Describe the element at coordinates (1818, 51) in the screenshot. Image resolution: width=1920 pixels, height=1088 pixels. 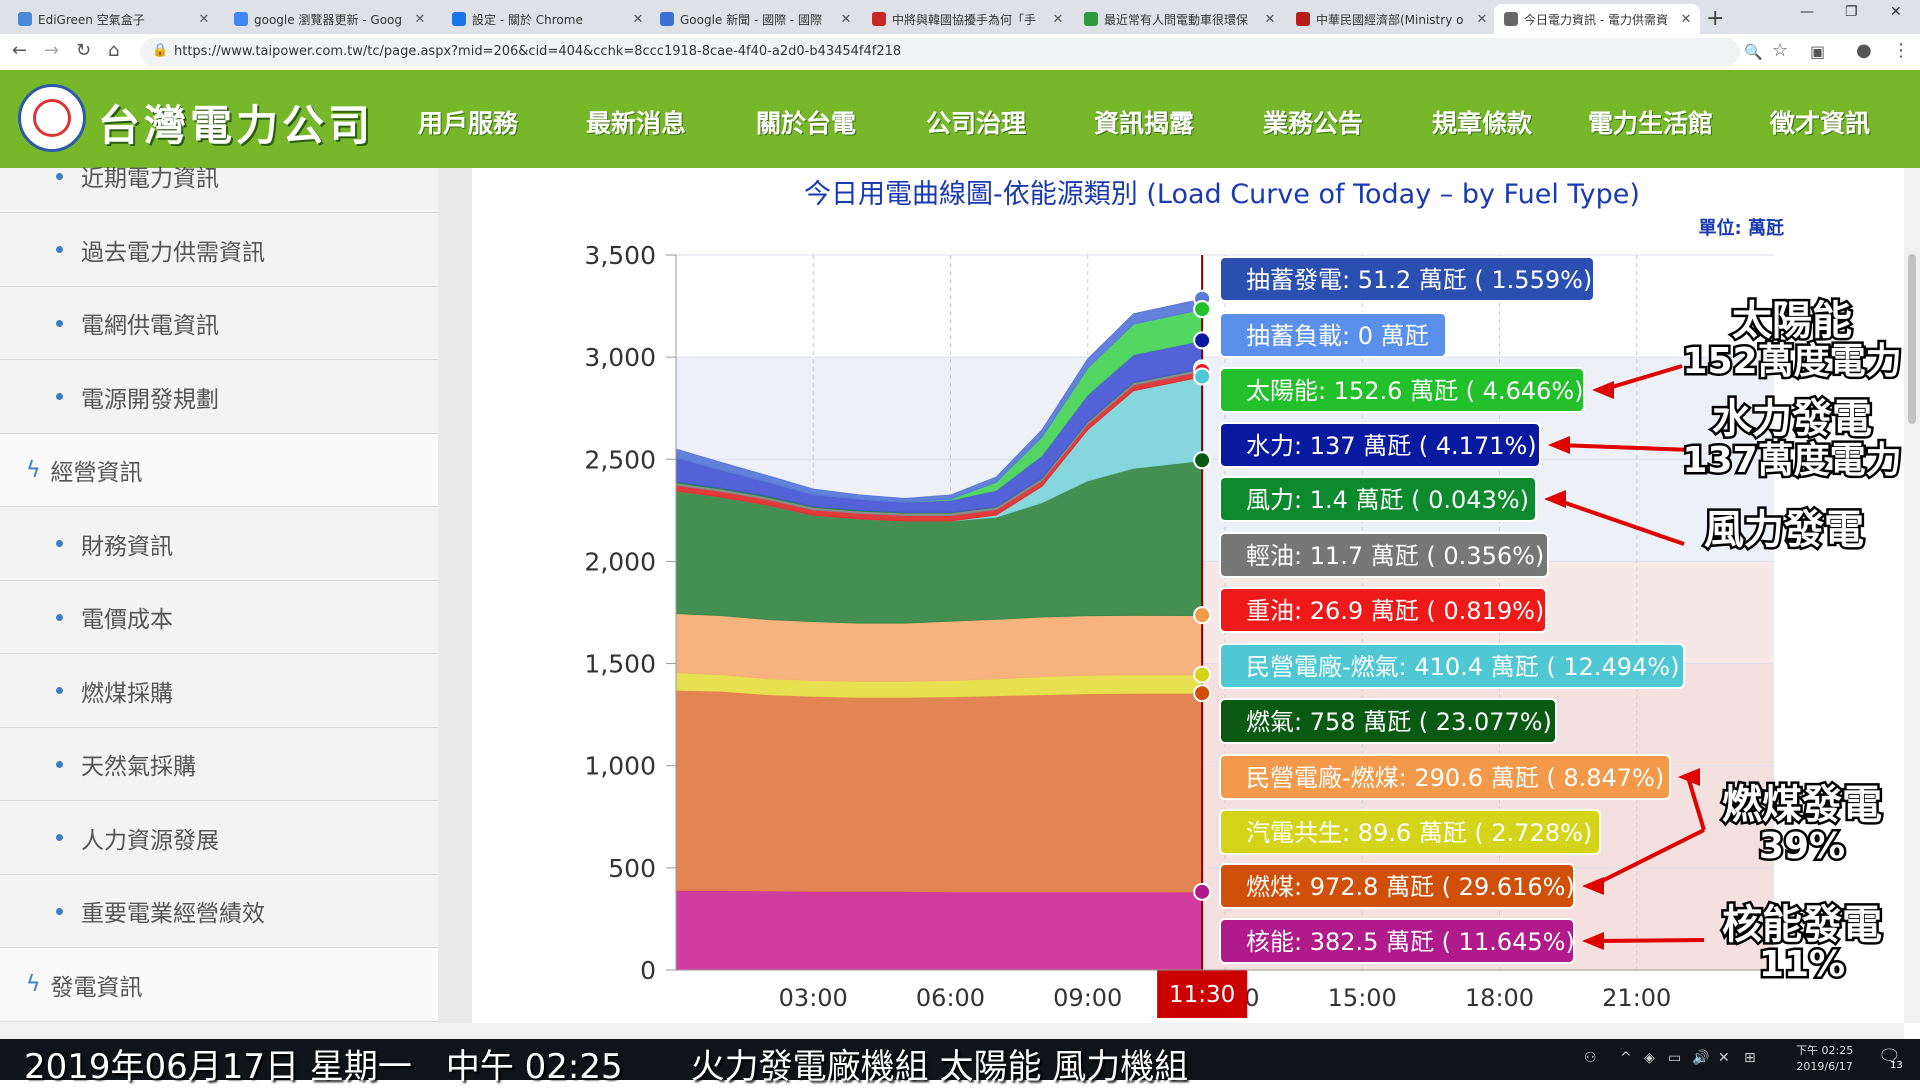
I see `extension-icon: ▣` at that location.